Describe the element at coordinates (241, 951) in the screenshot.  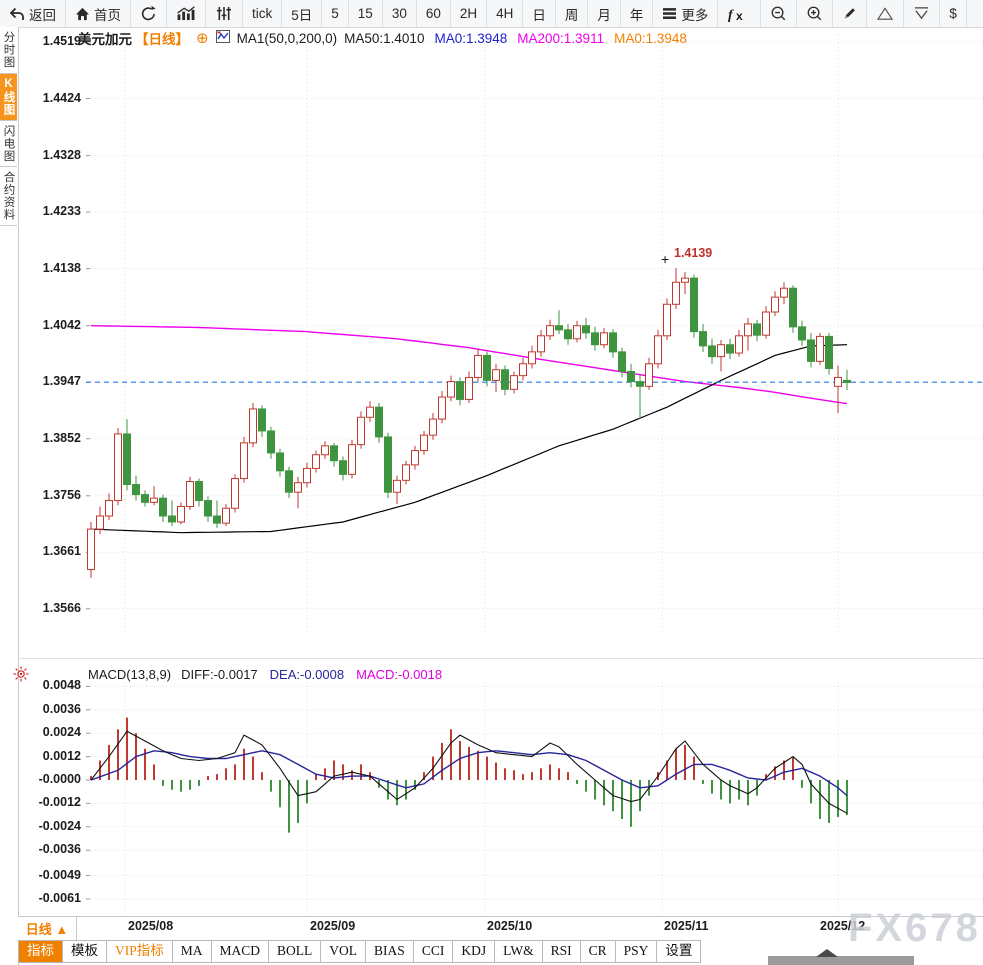
I see `tab-macd: MACD` at that location.